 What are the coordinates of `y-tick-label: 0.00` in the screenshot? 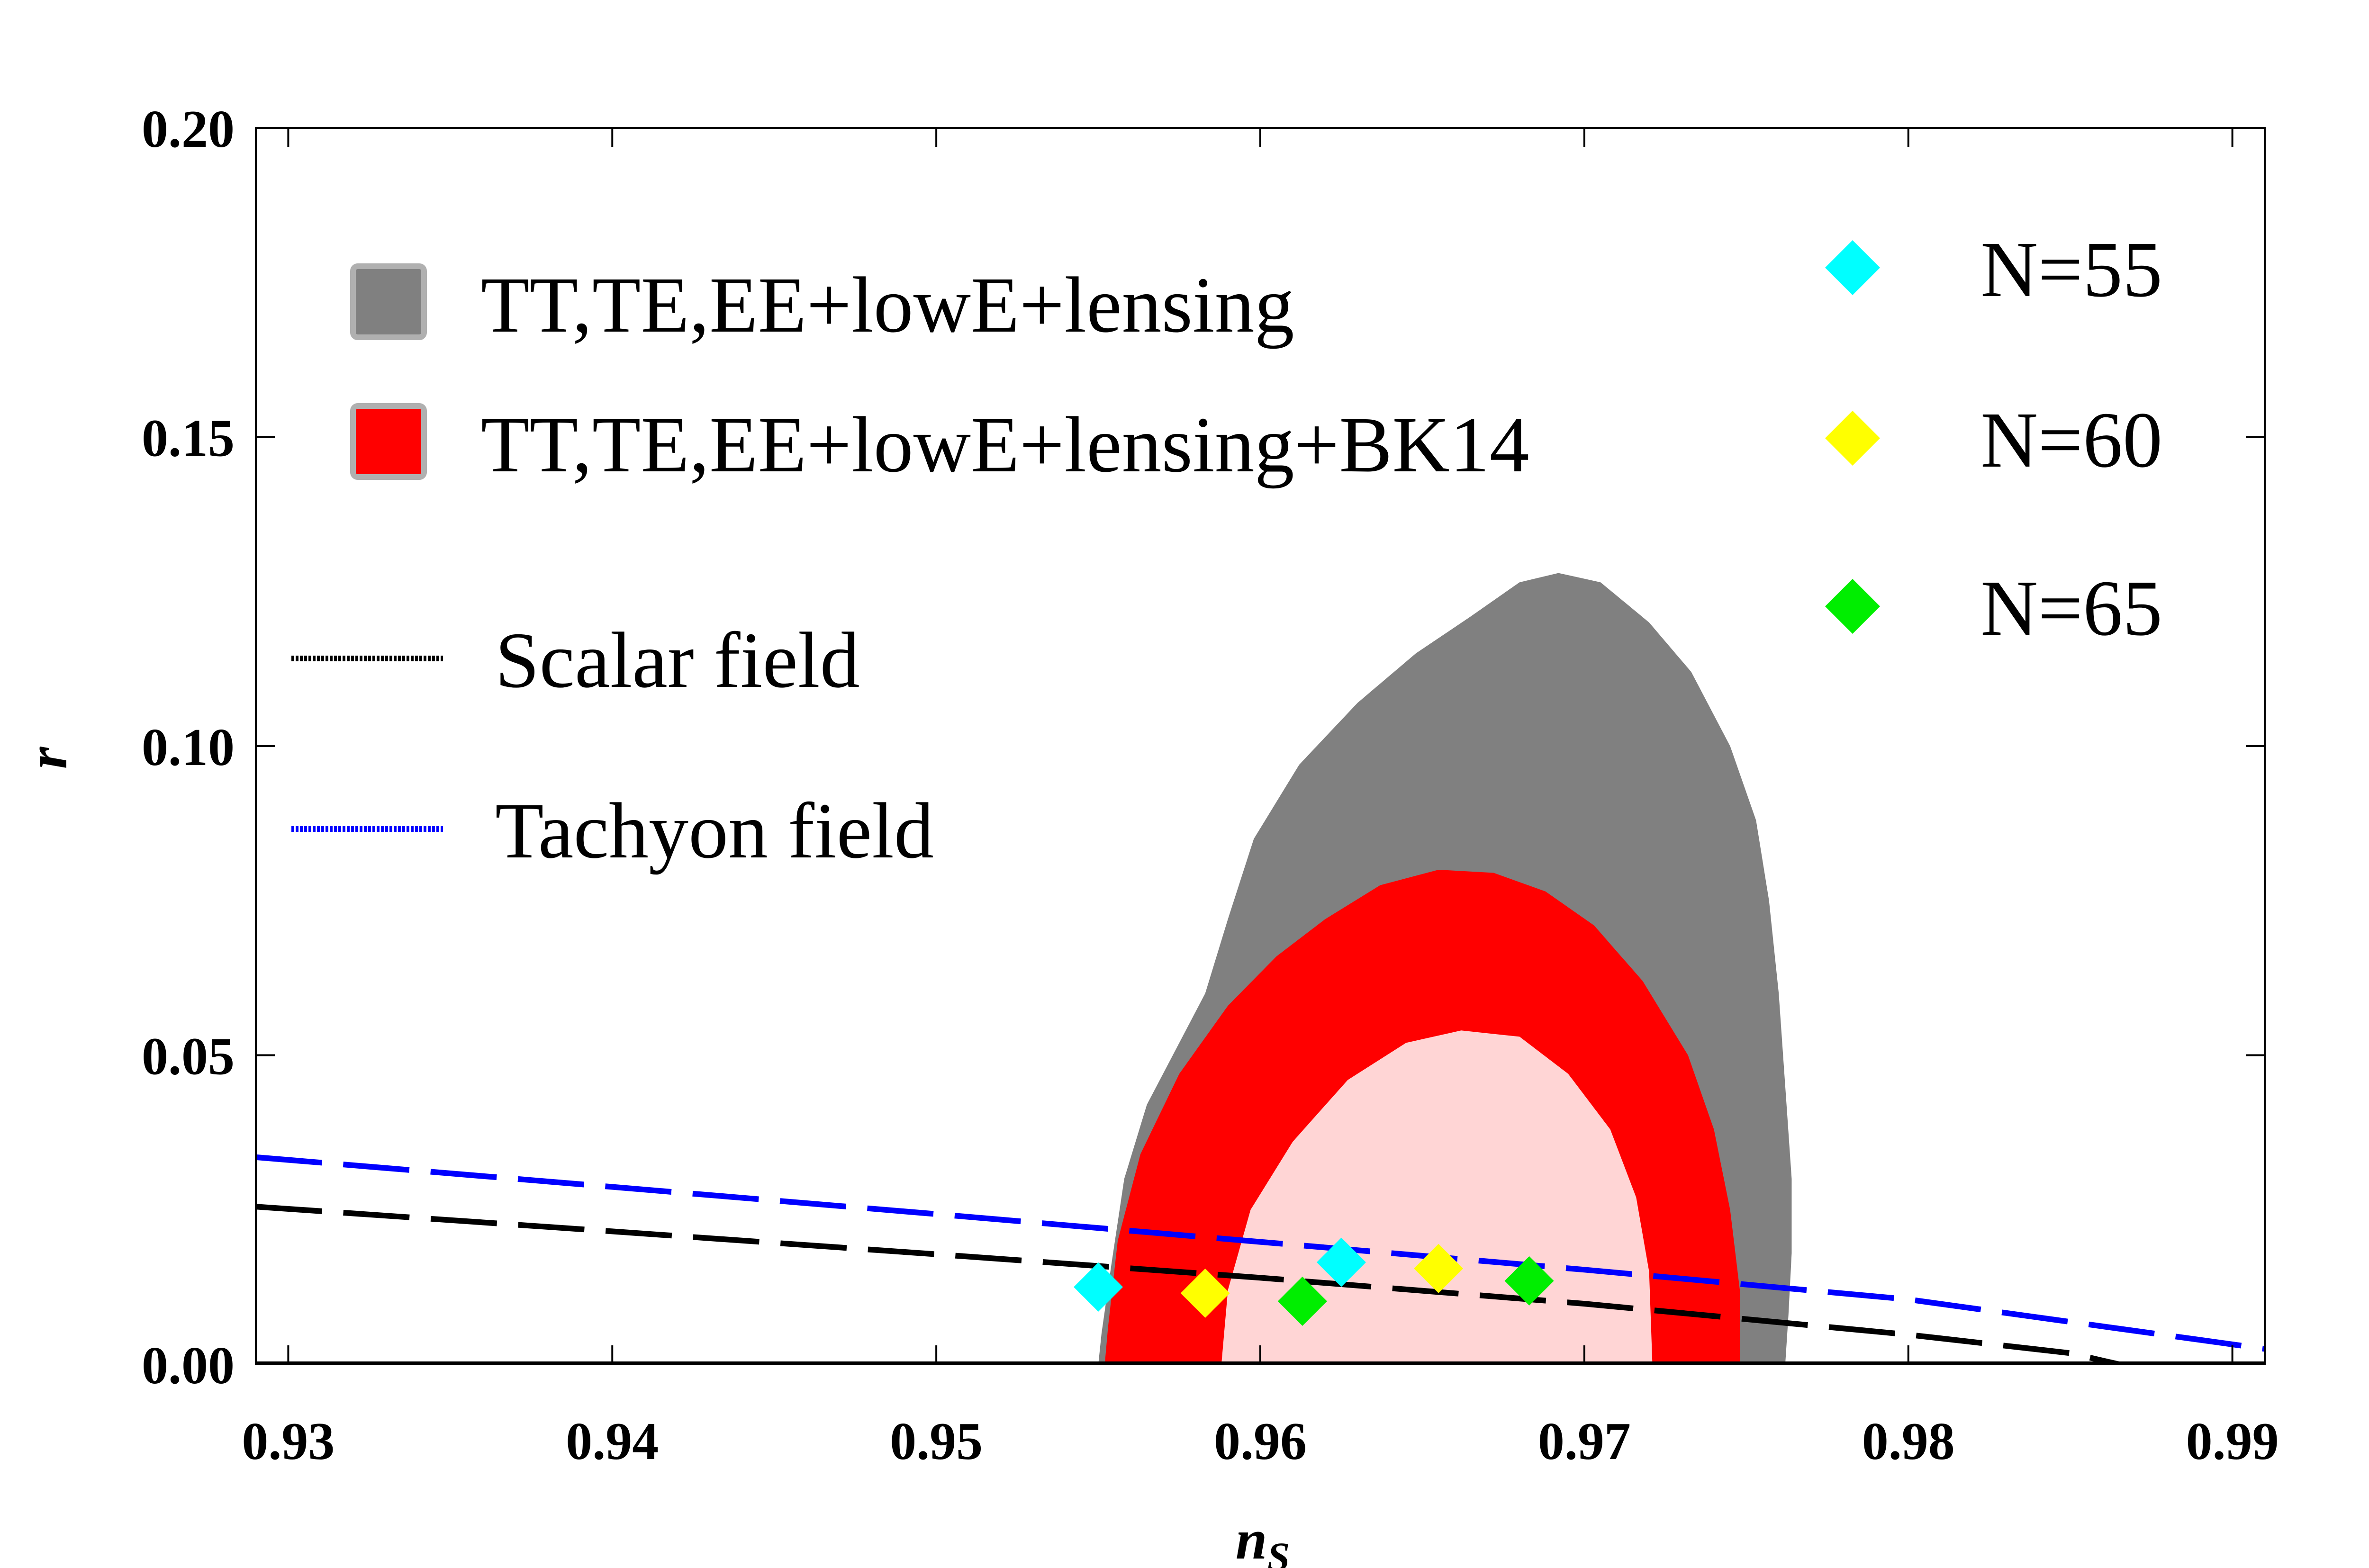 It's located at (188, 1365).